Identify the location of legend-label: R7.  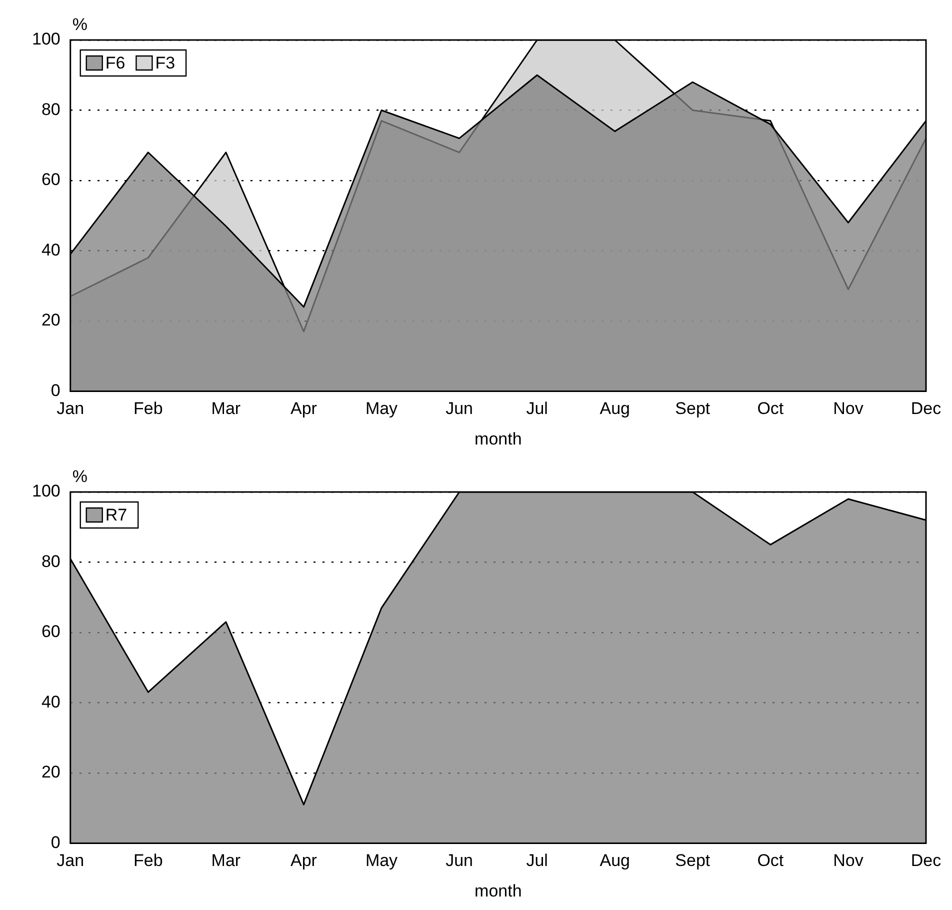
(116, 515).